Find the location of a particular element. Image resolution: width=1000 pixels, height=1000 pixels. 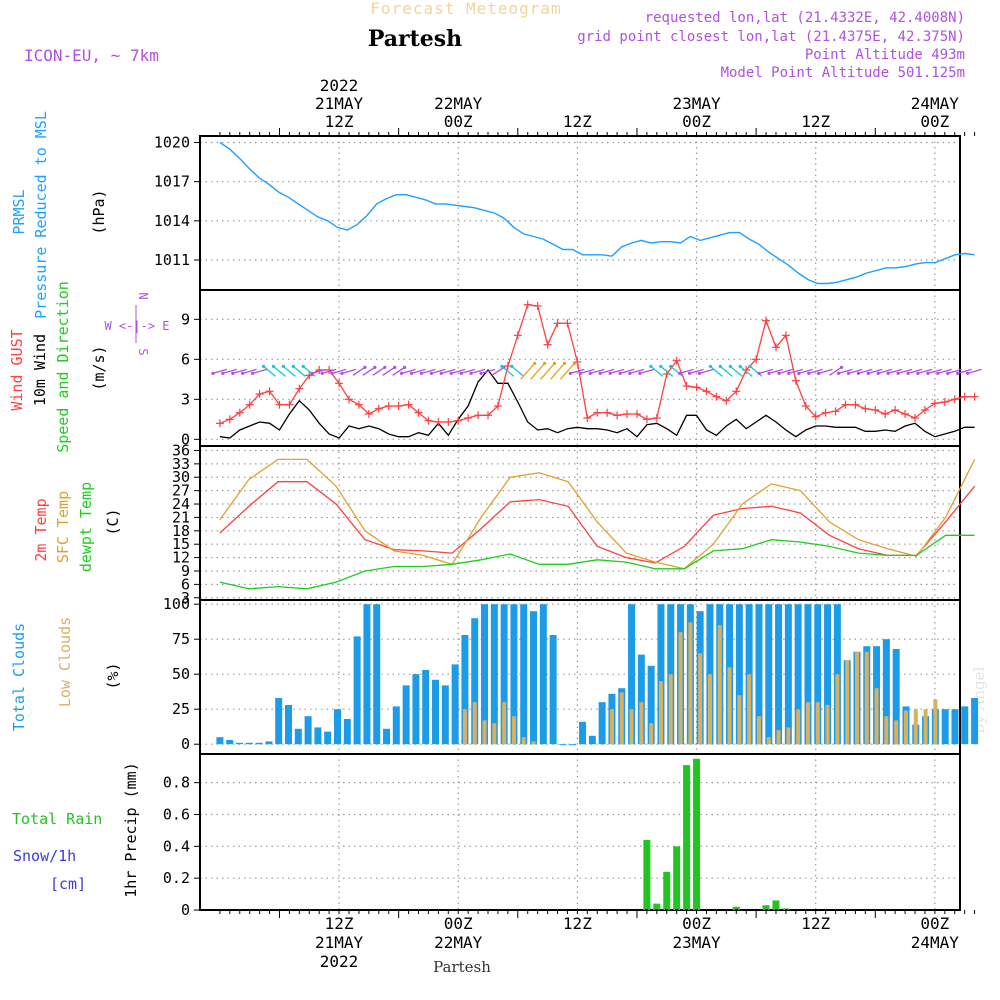

y-tick-label: 18 is located at coordinates (181, 531).